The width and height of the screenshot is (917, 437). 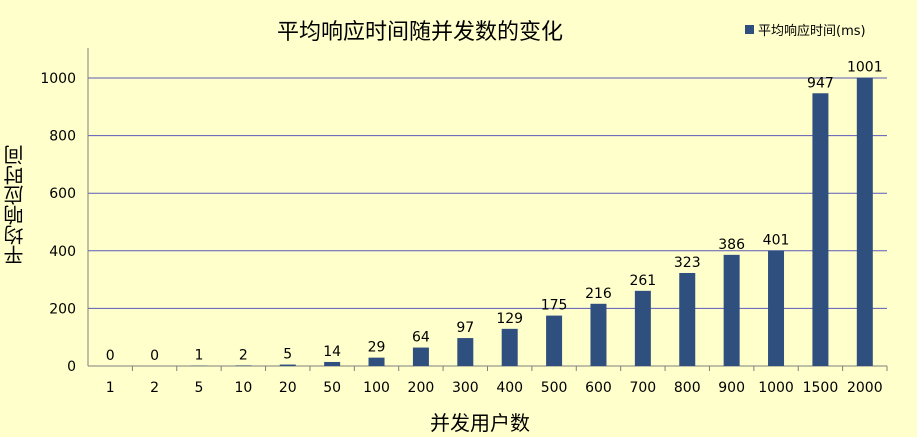 I want to click on legend: 平均响应时间(ms), so click(x=805, y=29).